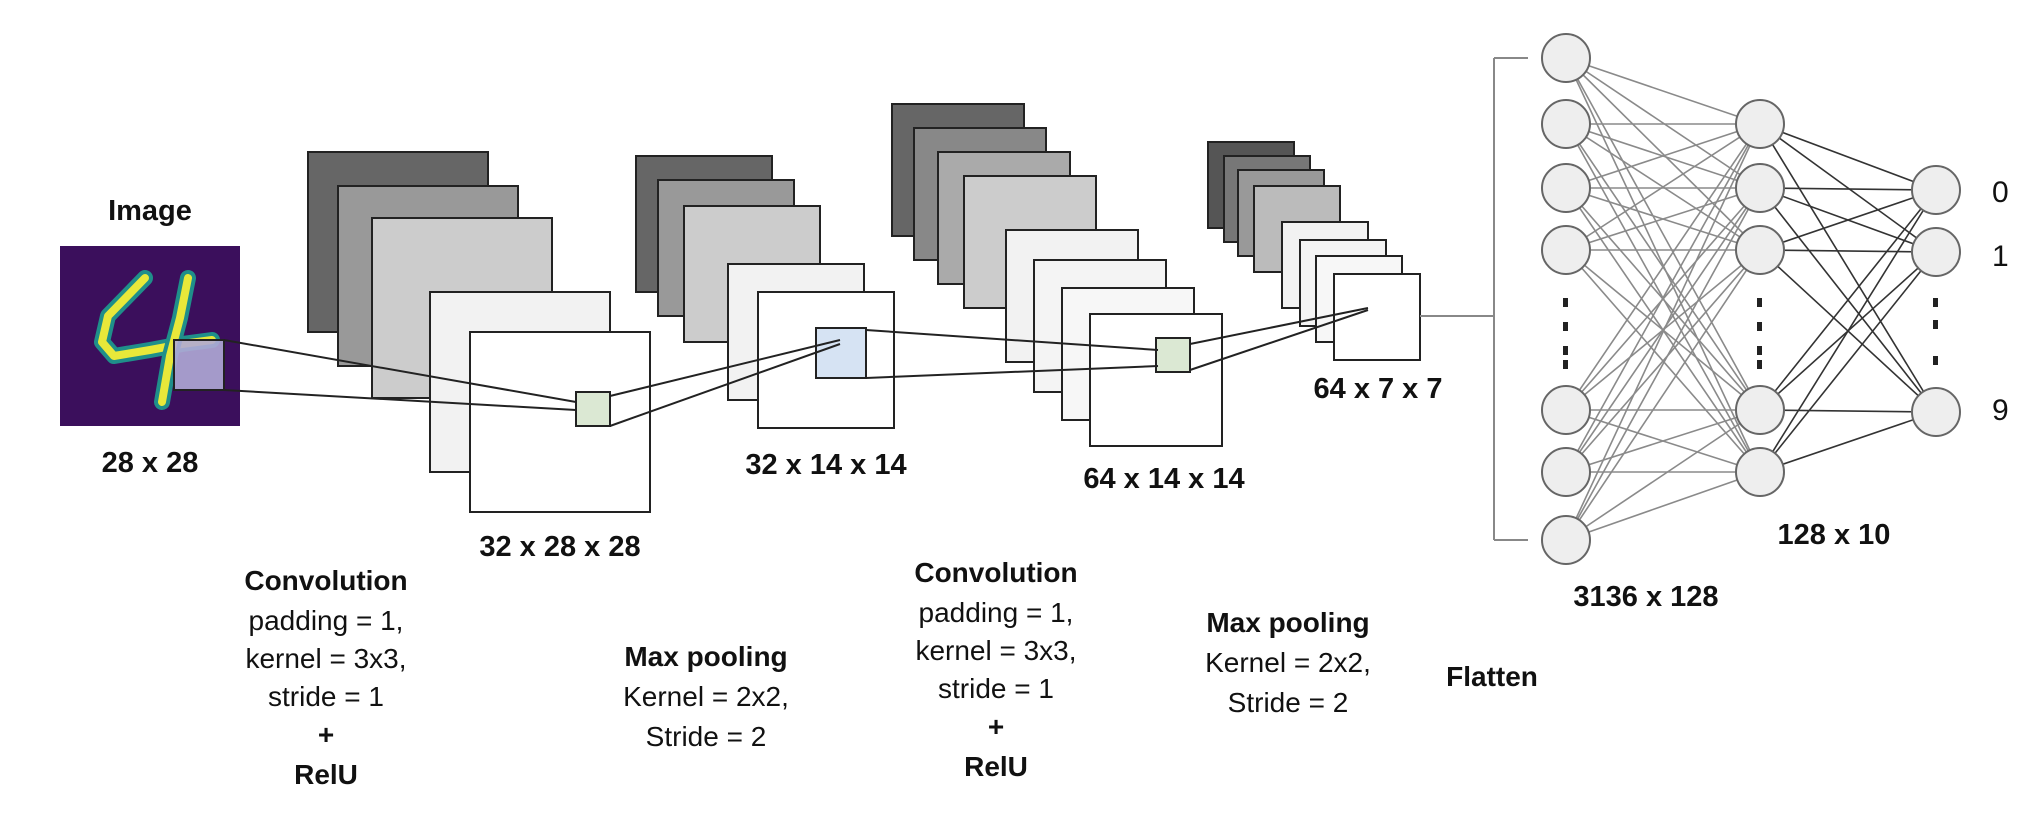  What do you see at coordinates (325, 658) in the screenshot?
I see `conv1-kernel: kernel = 3x3,` at bounding box center [325, 658].